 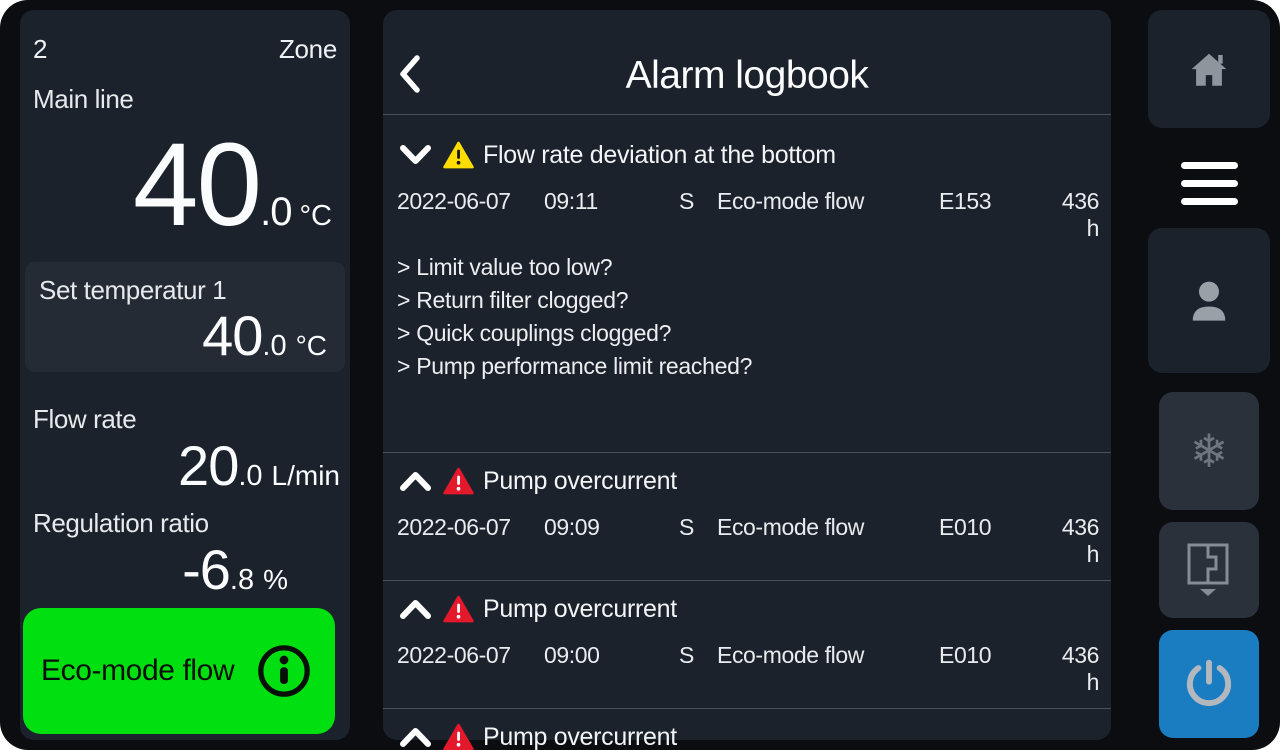 I want to click on regulation-ratio-label: Regulation ratio, so click(x=121, y=523).